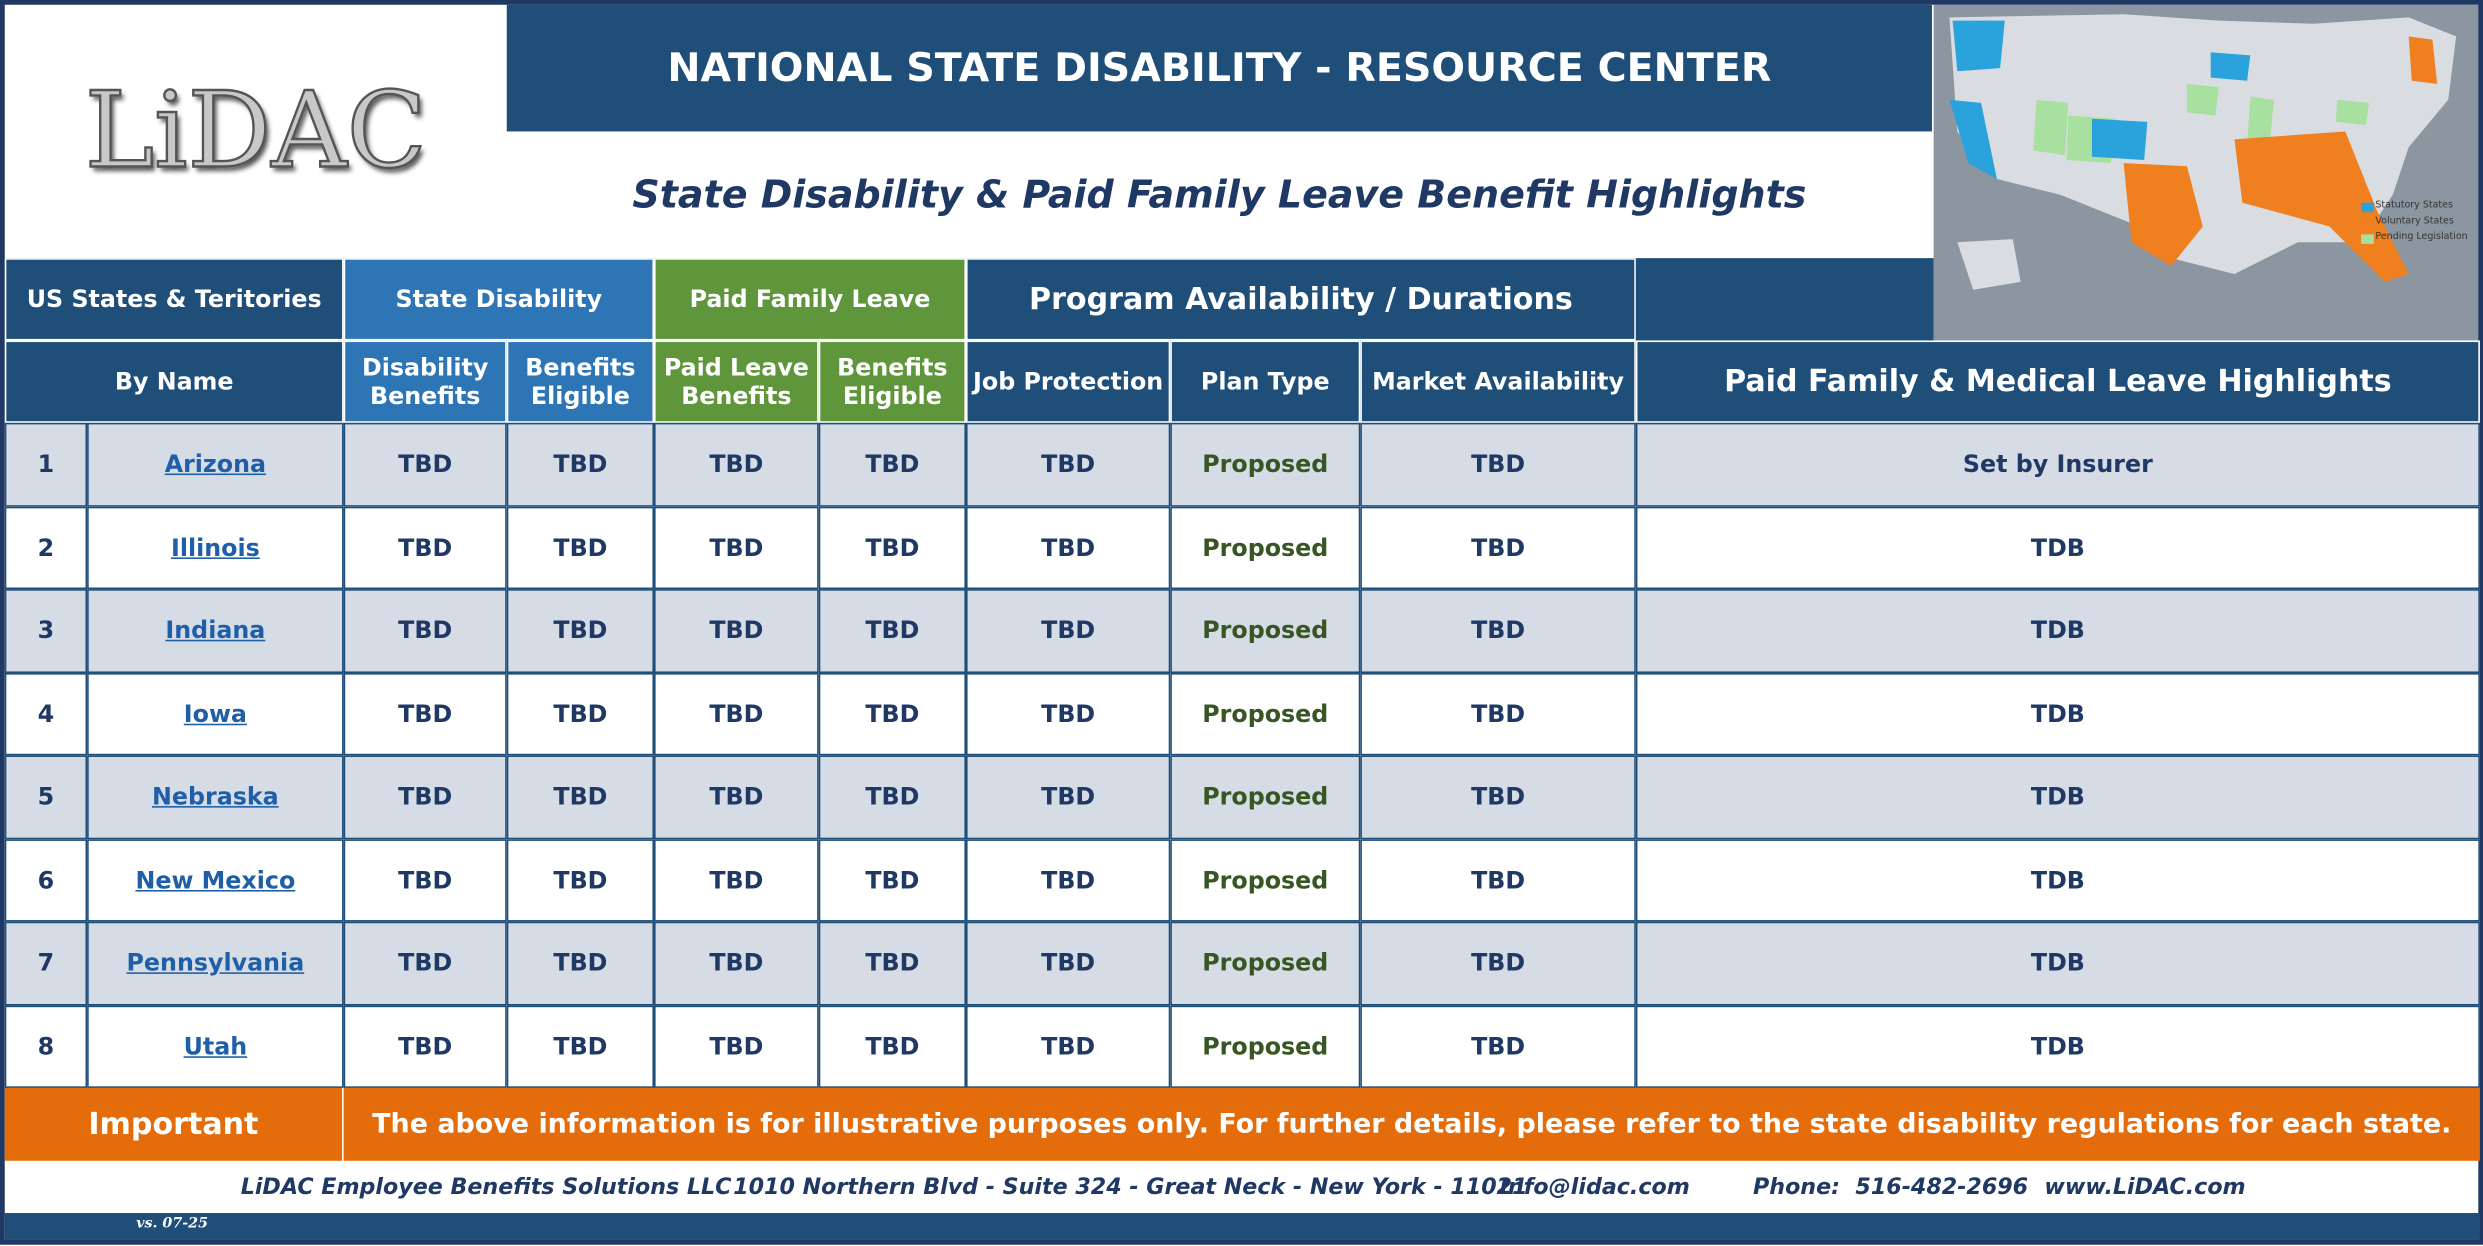  I want to click on state-link: Arizona, so click(215, 464).